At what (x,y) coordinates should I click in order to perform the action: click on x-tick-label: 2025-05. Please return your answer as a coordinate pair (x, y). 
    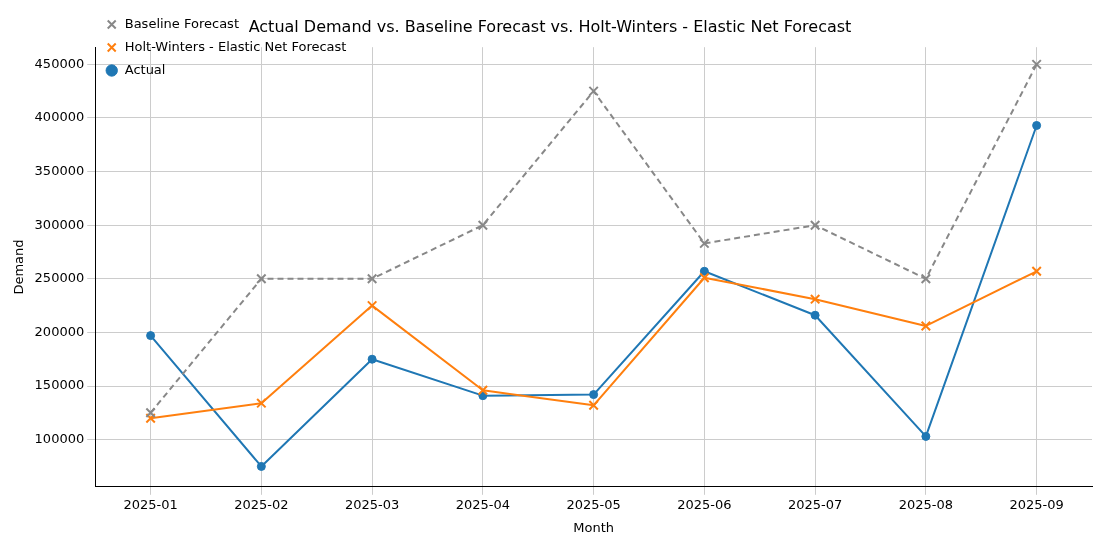
    Looking at the image, I should click on (593, 504).